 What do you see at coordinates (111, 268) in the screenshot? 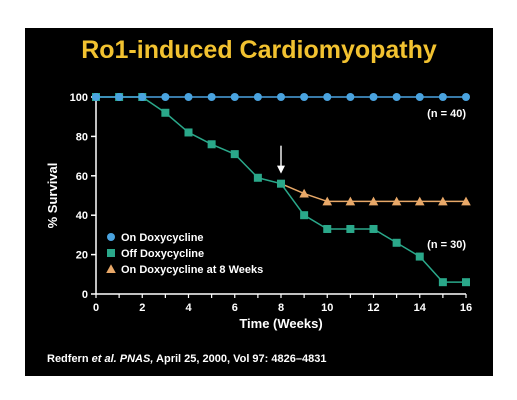
I see `legend-marker-triangle` at bounding box center [111, 268].